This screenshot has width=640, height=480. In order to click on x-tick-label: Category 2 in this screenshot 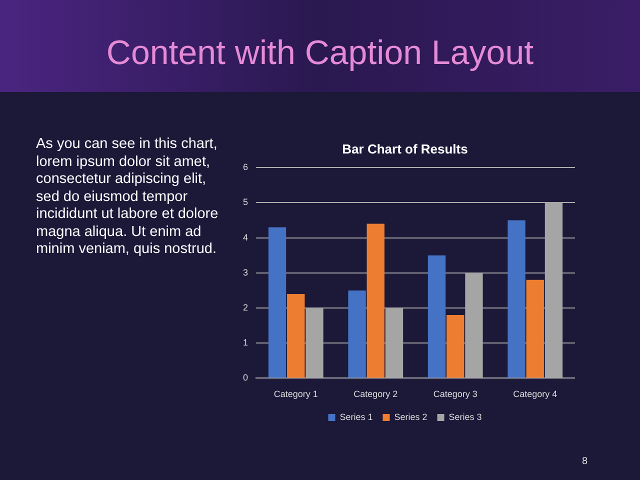, I will do `click(376, 394)`.